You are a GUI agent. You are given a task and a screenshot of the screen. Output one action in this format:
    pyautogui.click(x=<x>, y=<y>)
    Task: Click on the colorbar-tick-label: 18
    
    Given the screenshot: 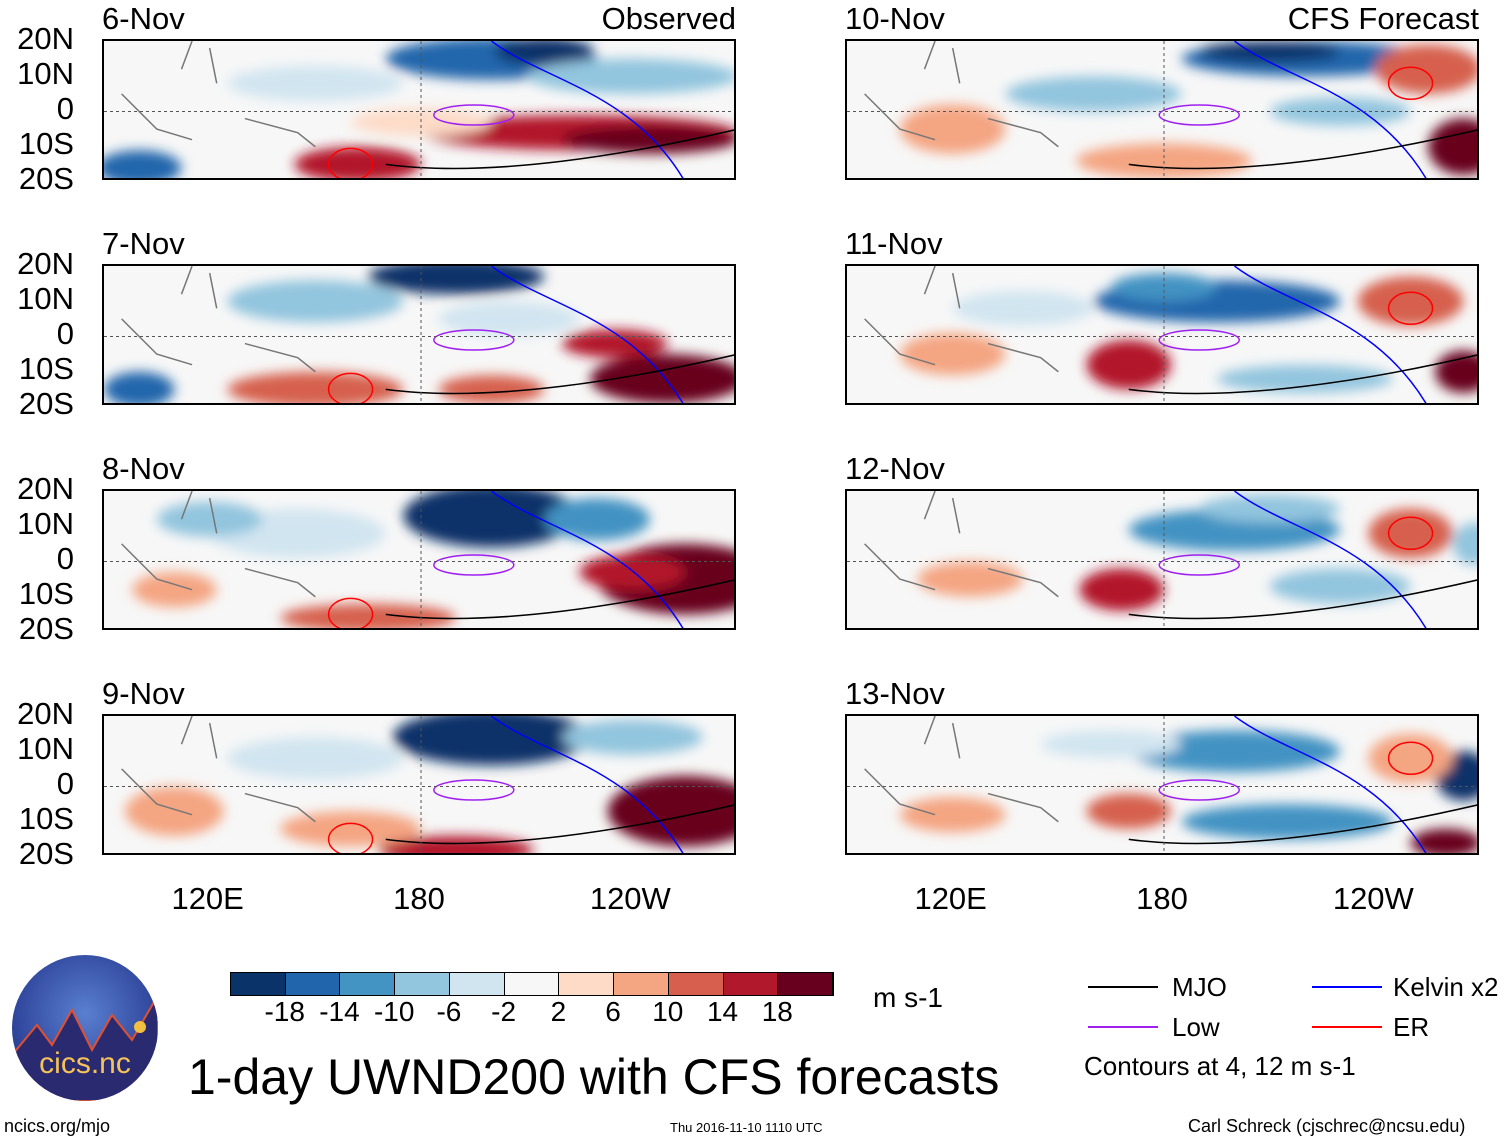 What is the action you would take?
    pyautogui.click(x=777, y=1011)
    